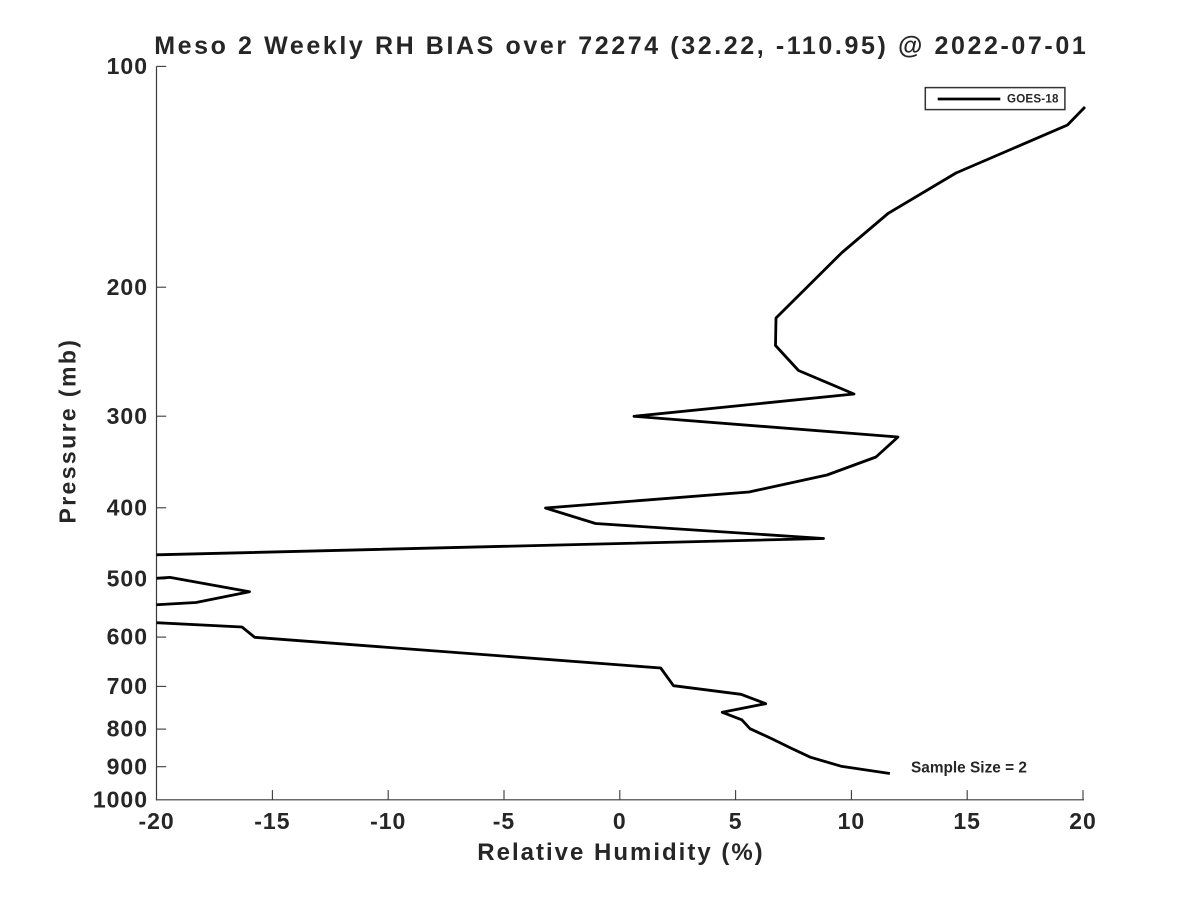  What do you see at coordinates (620, 821) in the screenshot?
I see `svg-text: 0` at bounding box center [620, 821].